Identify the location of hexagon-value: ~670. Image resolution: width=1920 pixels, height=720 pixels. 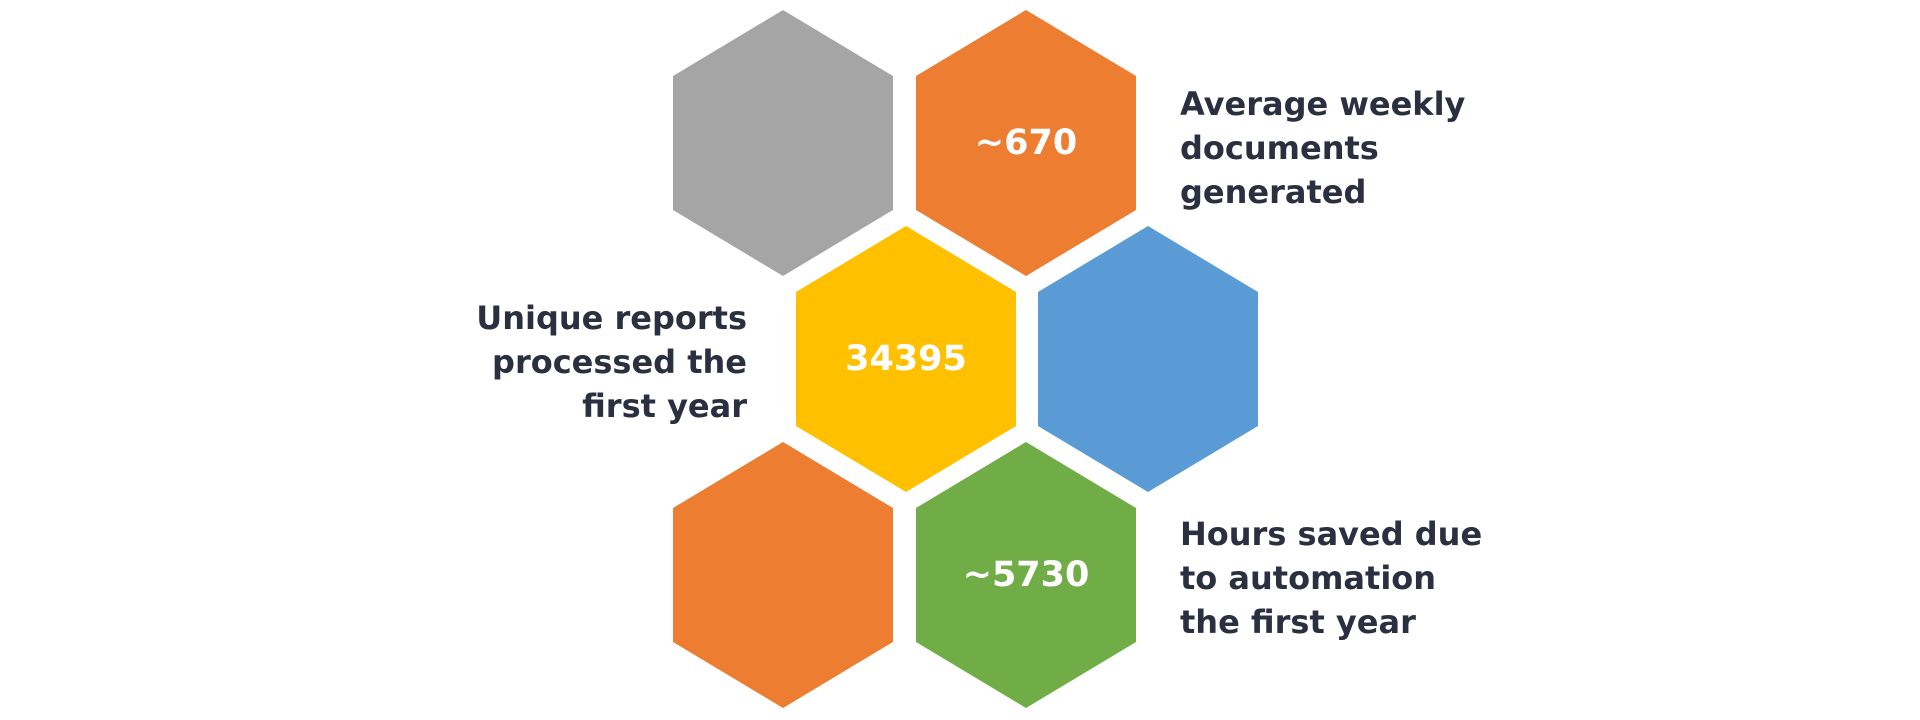
(1026, 143).